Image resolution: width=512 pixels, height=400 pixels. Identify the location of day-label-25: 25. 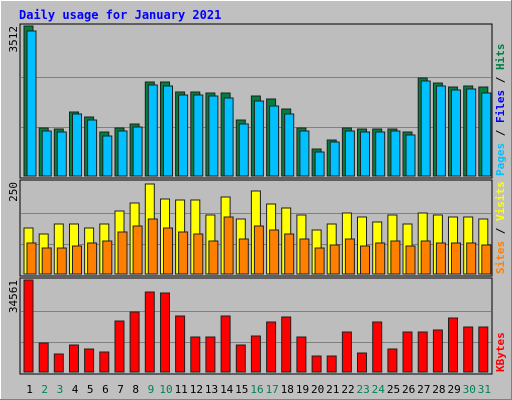
(393, 389).